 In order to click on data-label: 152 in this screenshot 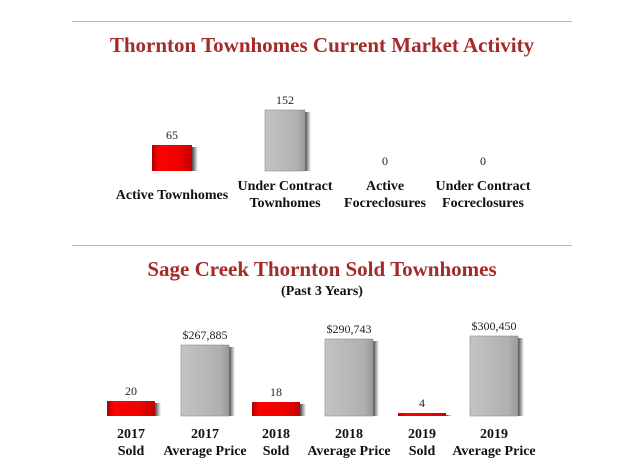, I will do `click(285, 100)`.